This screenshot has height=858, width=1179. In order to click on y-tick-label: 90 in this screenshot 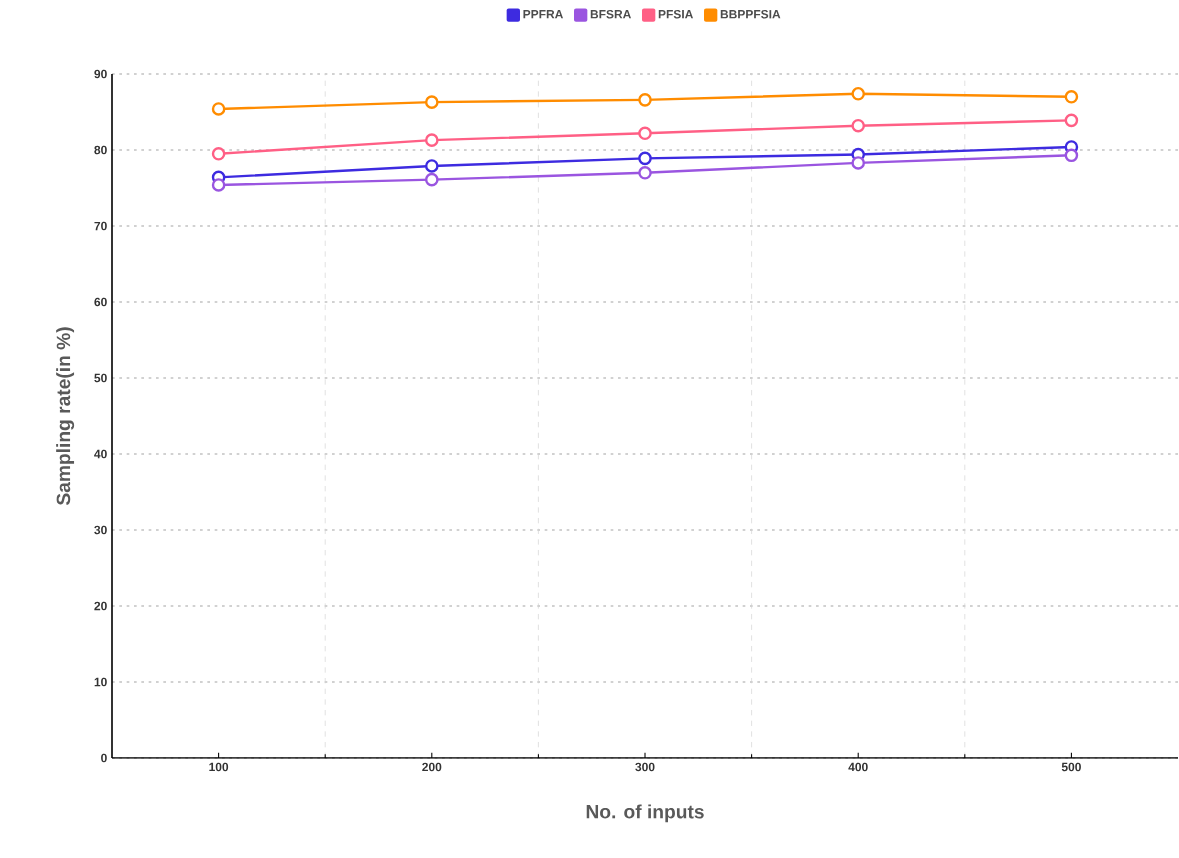, I will do `click(100, 74)`.